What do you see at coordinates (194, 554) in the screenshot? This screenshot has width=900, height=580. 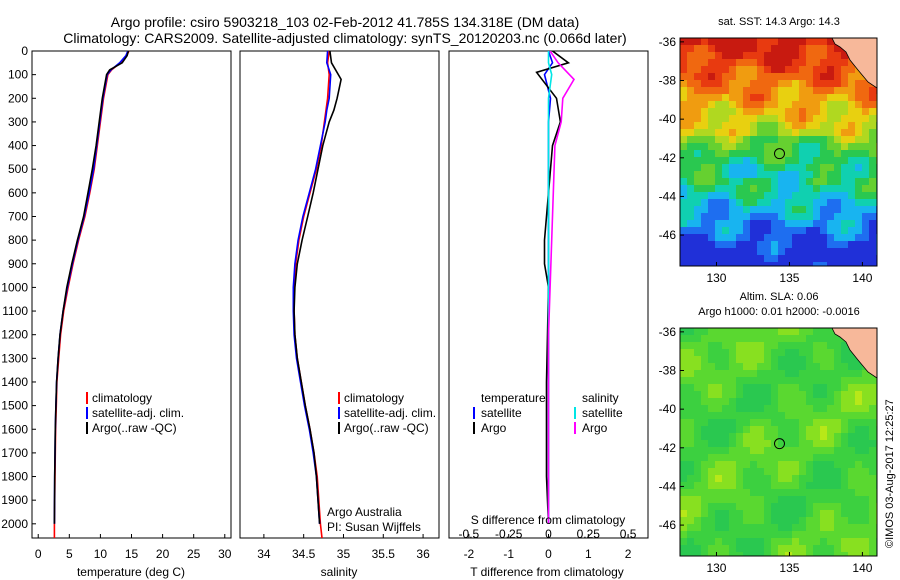 I see `x-tick-label: 25` at bounding box center [194, 554].